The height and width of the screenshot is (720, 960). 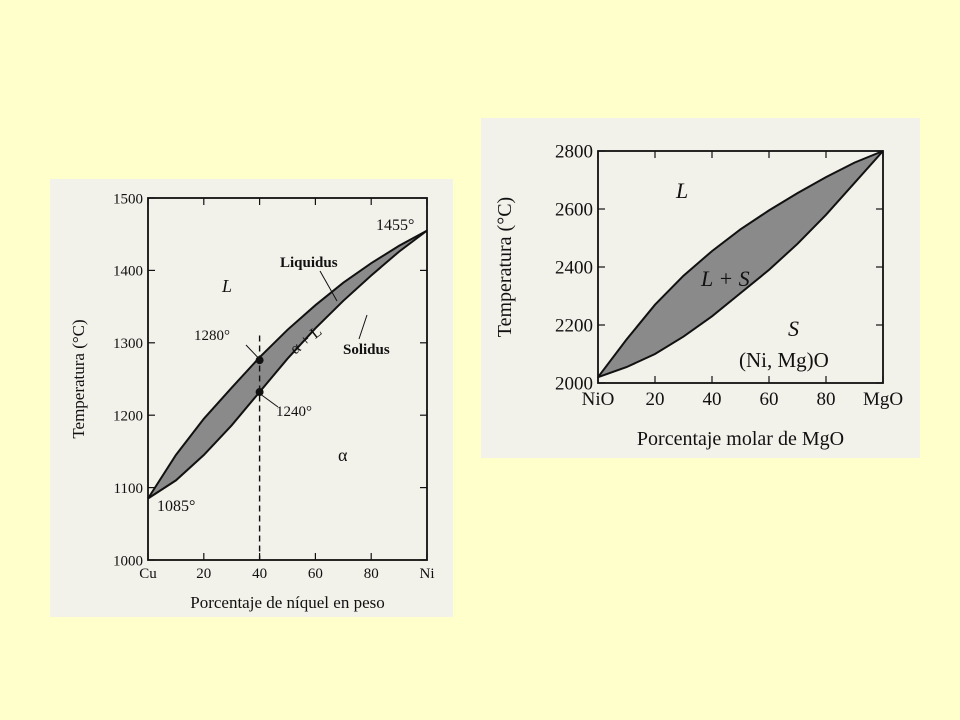 What do you see at coordinates (128, 272) in the screenshot?
I see `y-tick-label: 1400` at bounding box center [128, 272].